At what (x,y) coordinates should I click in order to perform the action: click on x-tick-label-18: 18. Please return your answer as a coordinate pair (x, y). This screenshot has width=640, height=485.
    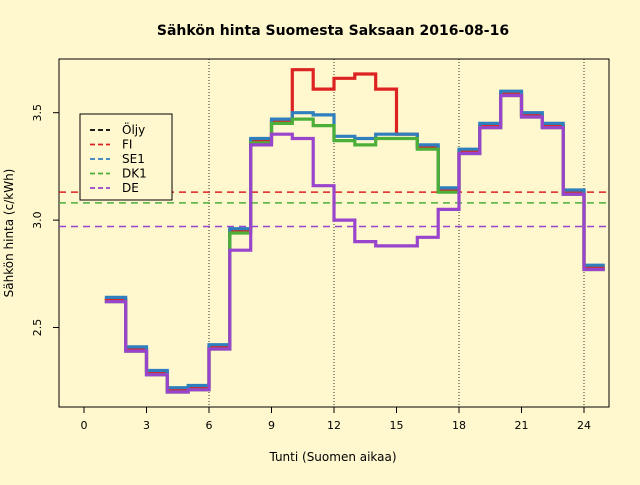
    Looking at the image, I should click on (459, 425).